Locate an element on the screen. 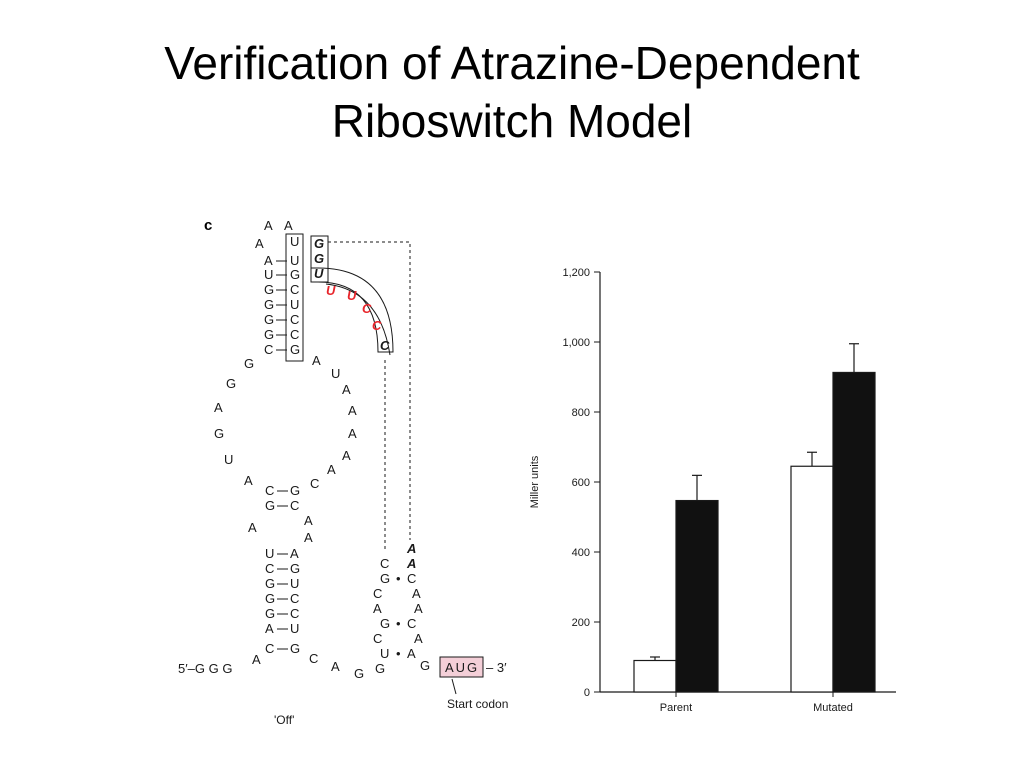  slide-title-line-1: Verification of Atrazine-Dependent is located at coordinates (512, 63).